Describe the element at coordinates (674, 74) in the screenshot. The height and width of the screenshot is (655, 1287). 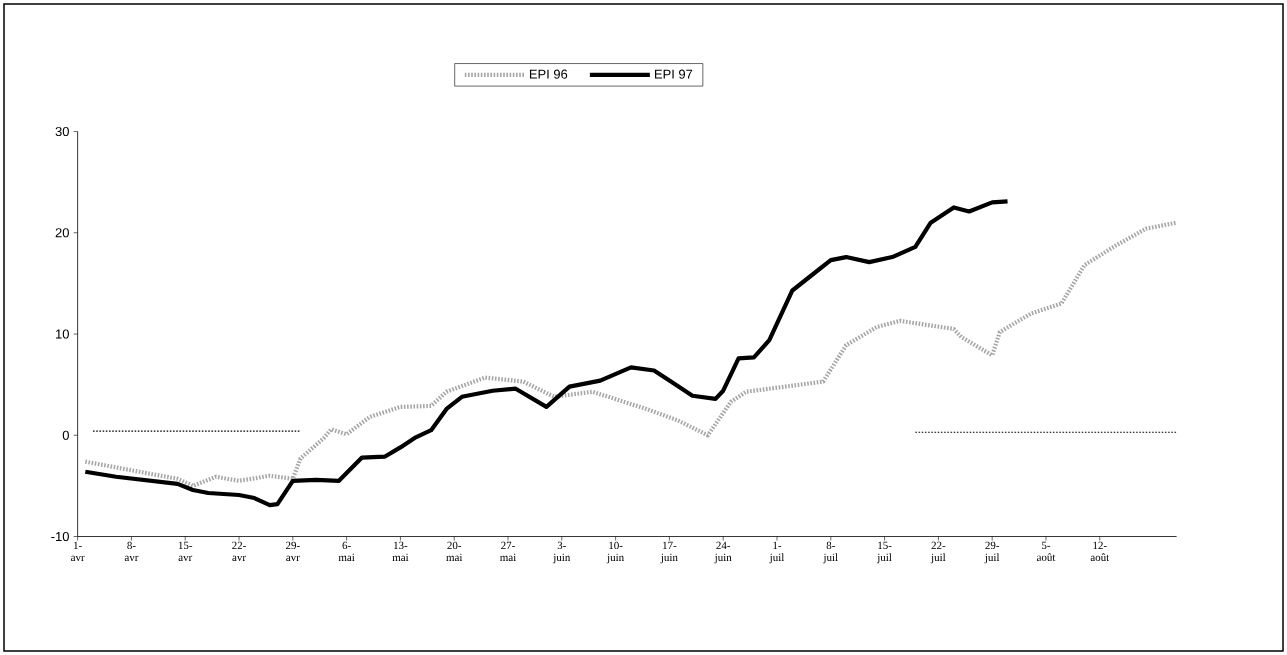
I see `legend-label: EPI 97` at that location.